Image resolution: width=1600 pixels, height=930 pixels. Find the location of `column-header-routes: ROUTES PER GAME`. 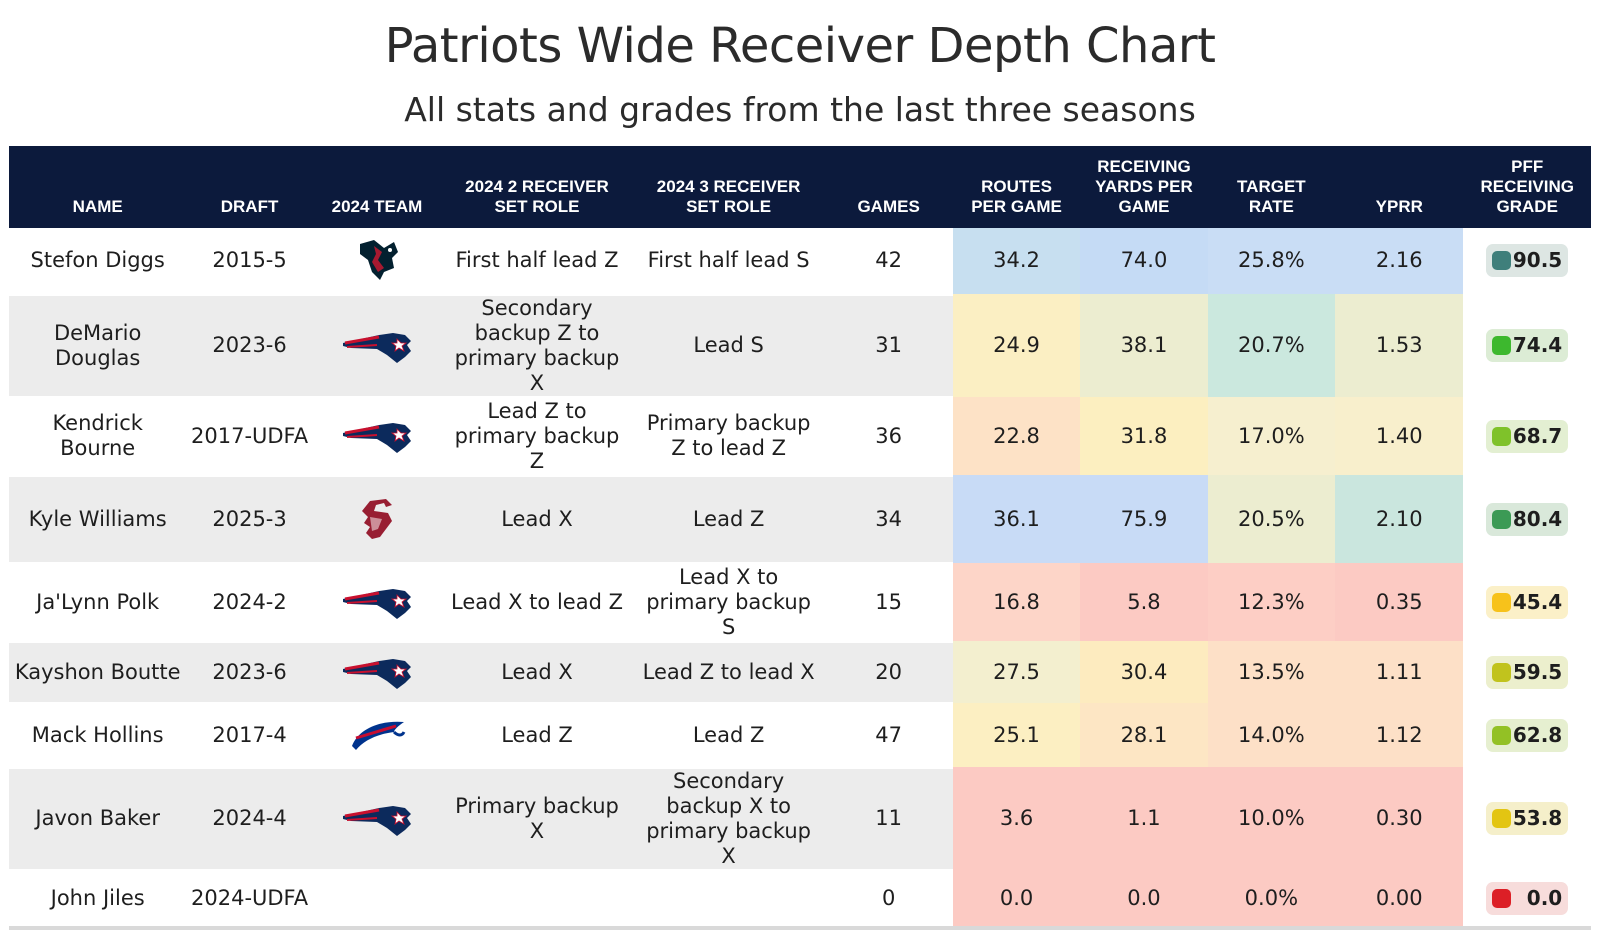

column-header-routes: ROUTES PER GAME is located at coordinates (1016, 196).